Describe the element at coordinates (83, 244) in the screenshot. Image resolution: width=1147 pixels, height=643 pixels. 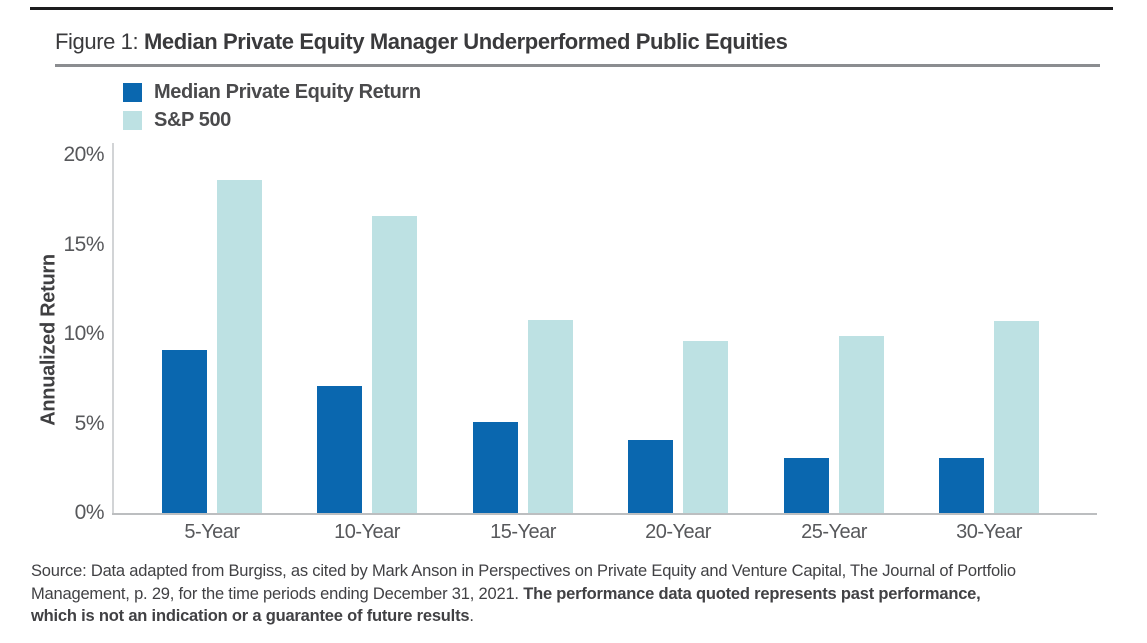
I see `y-tick-label: 15%` at that location.